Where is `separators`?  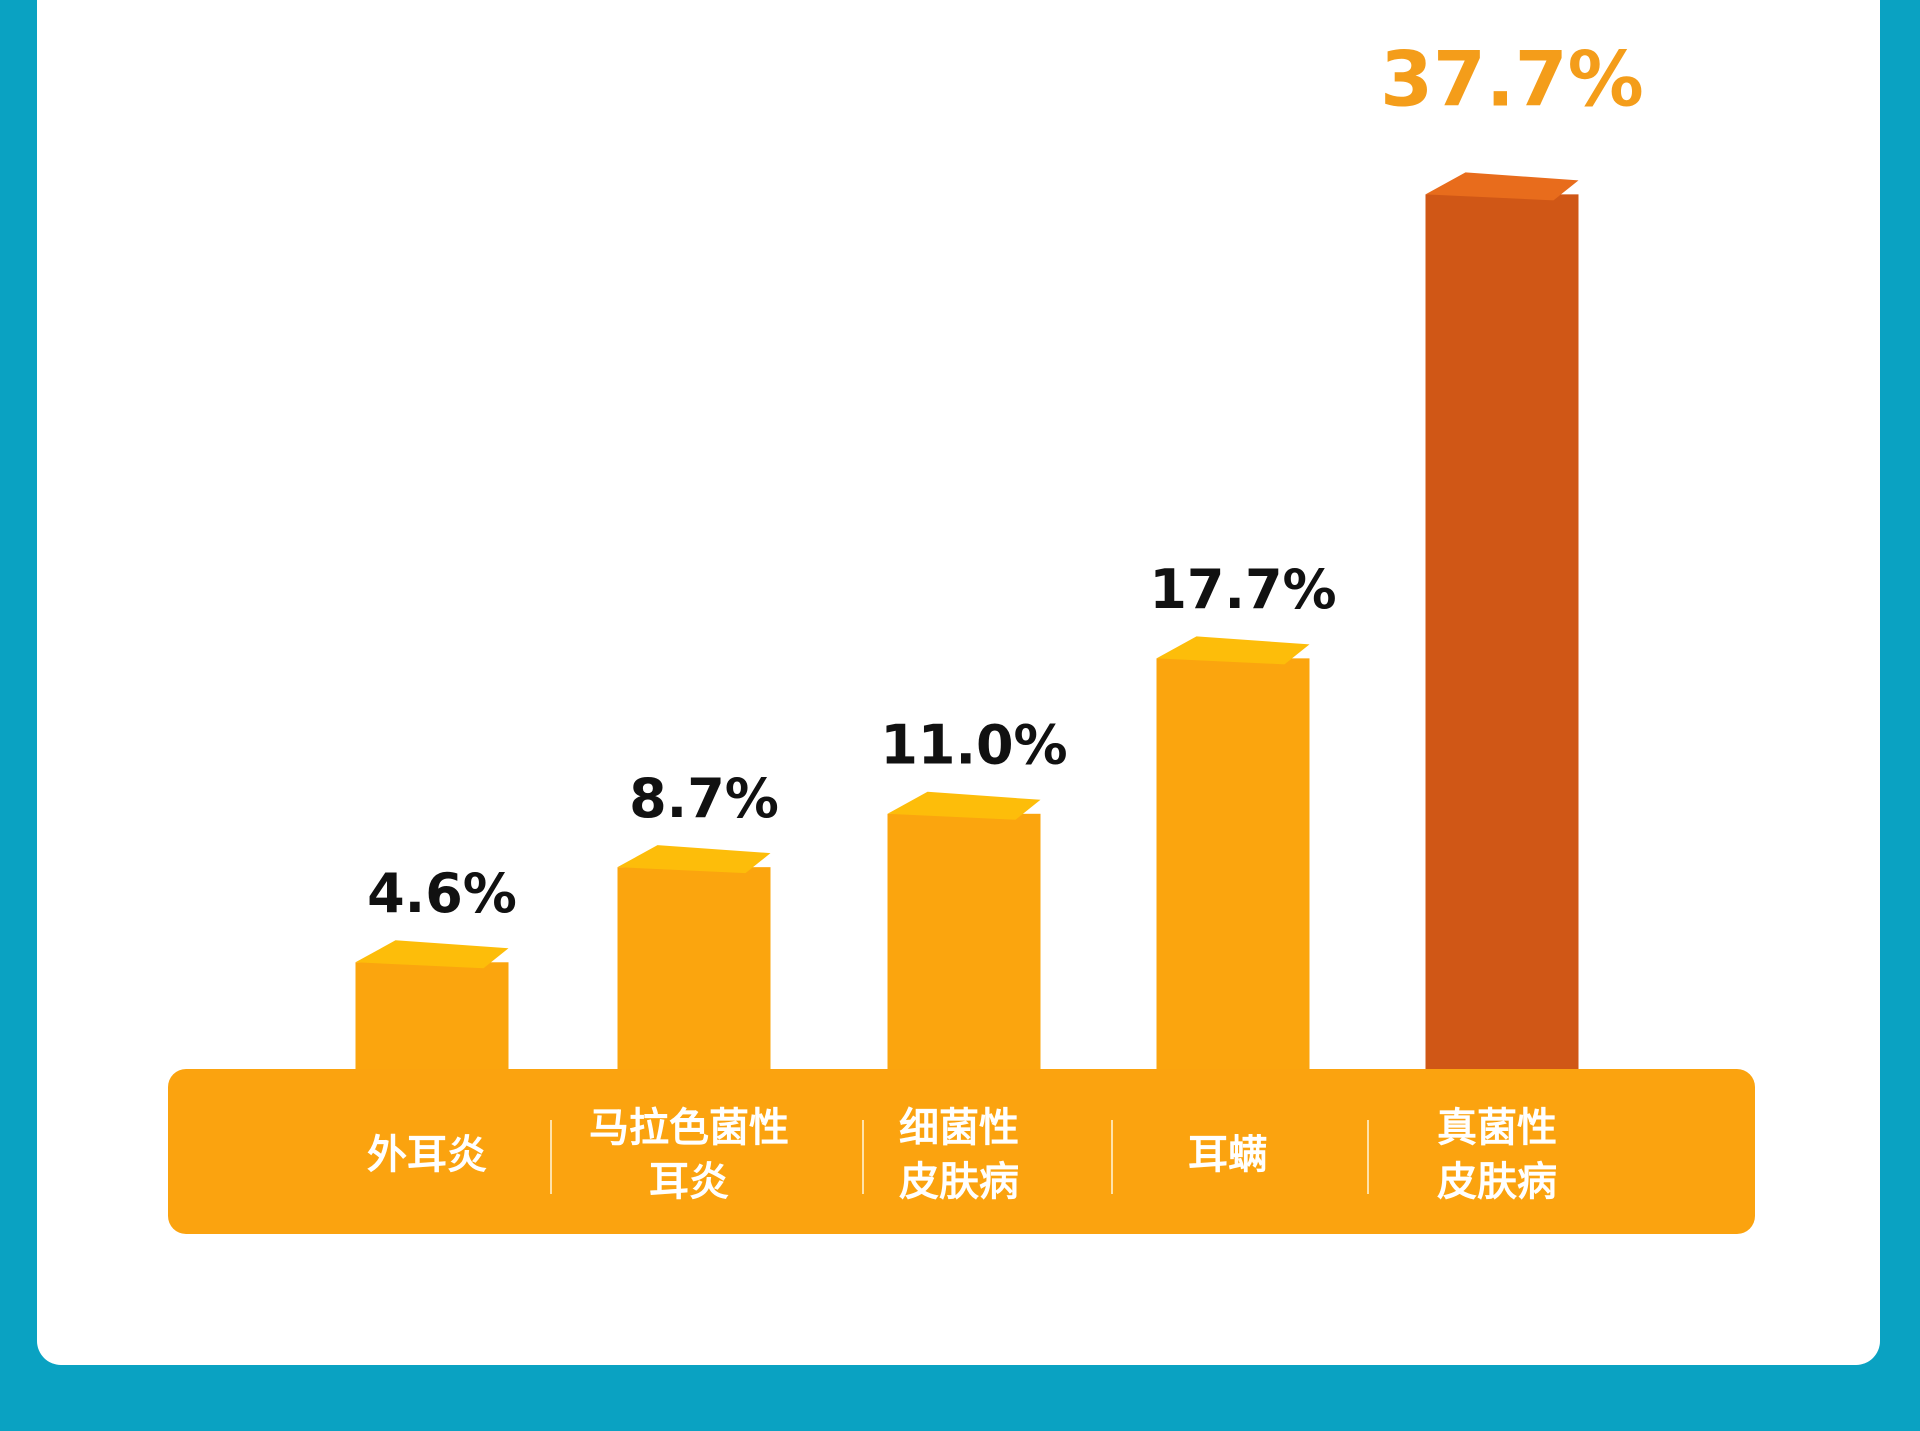 separators is located at coordinates (959, 1157).